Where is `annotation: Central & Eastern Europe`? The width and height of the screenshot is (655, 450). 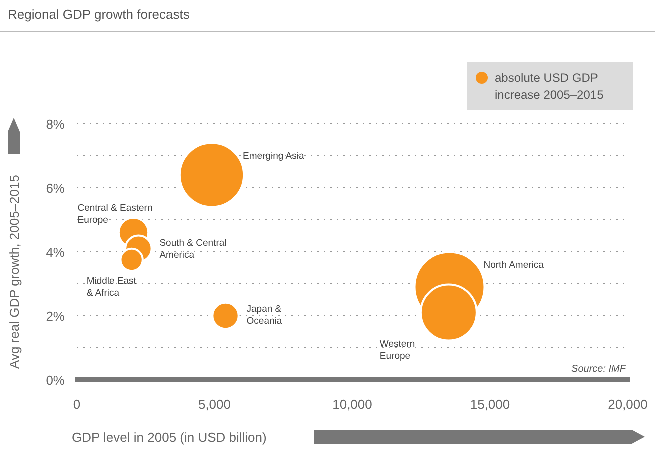
annotation: Central & Eastern Europe is located at coordinates (115, 214).